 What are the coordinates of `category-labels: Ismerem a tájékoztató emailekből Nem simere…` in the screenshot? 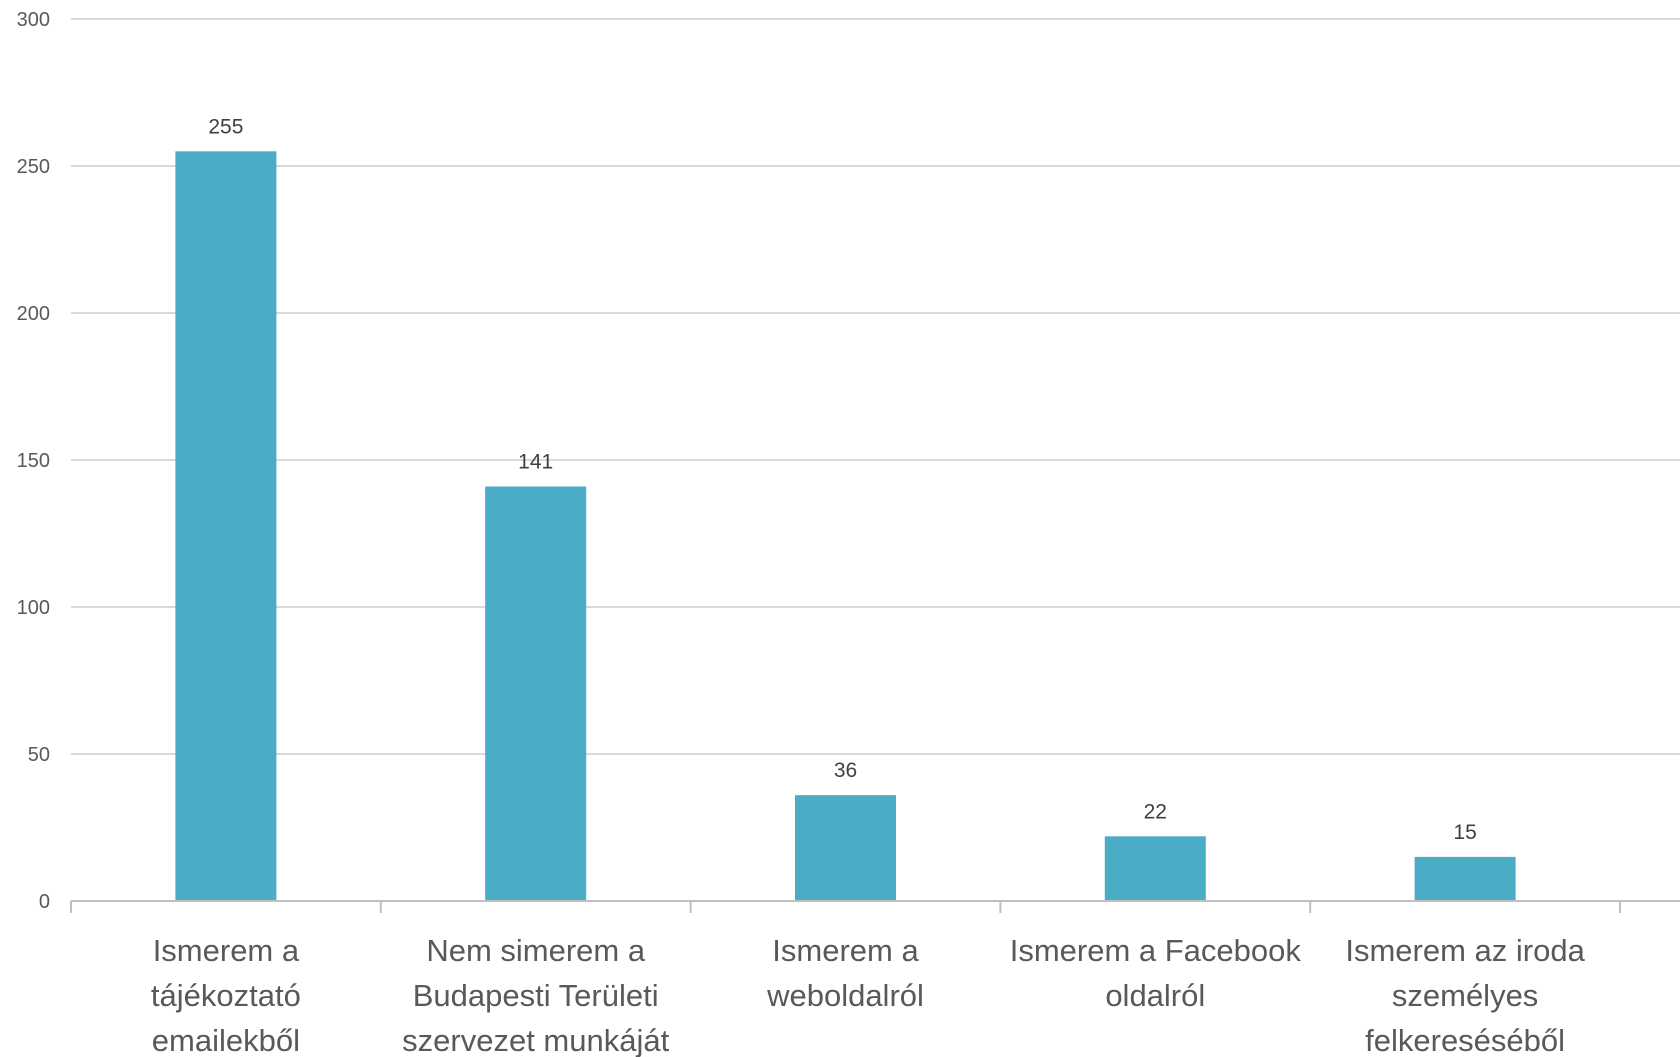 It's located at (868, 995).